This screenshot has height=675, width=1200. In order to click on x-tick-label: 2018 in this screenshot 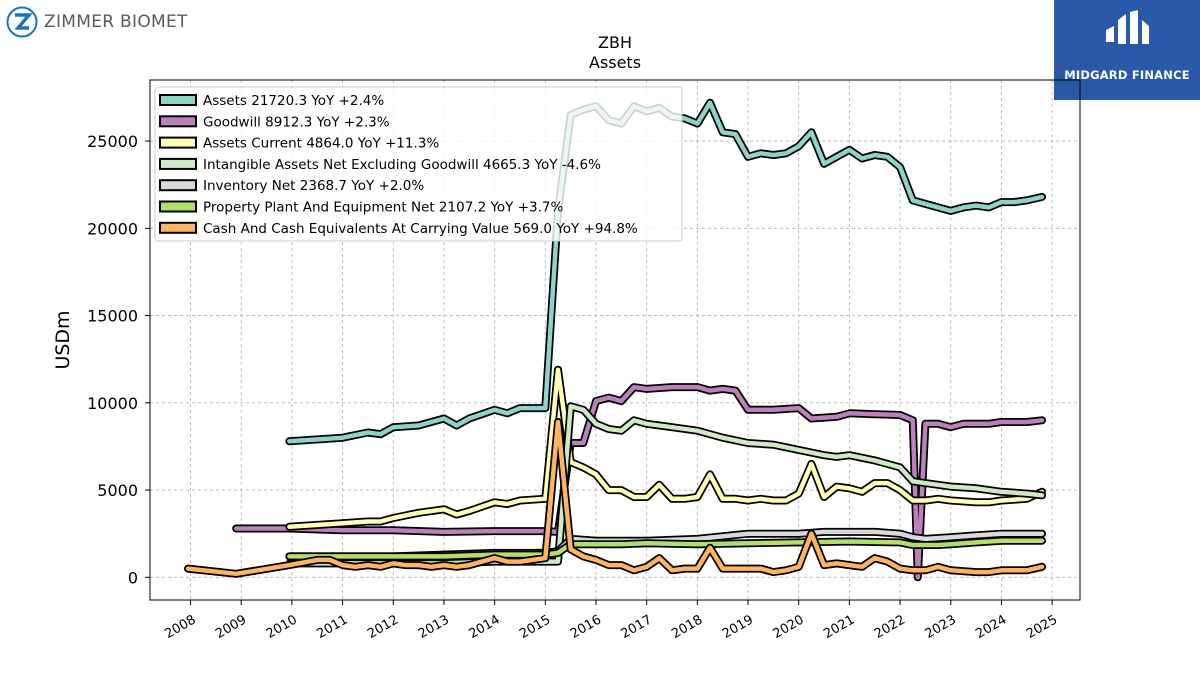, I will do `click(687, 627)`.